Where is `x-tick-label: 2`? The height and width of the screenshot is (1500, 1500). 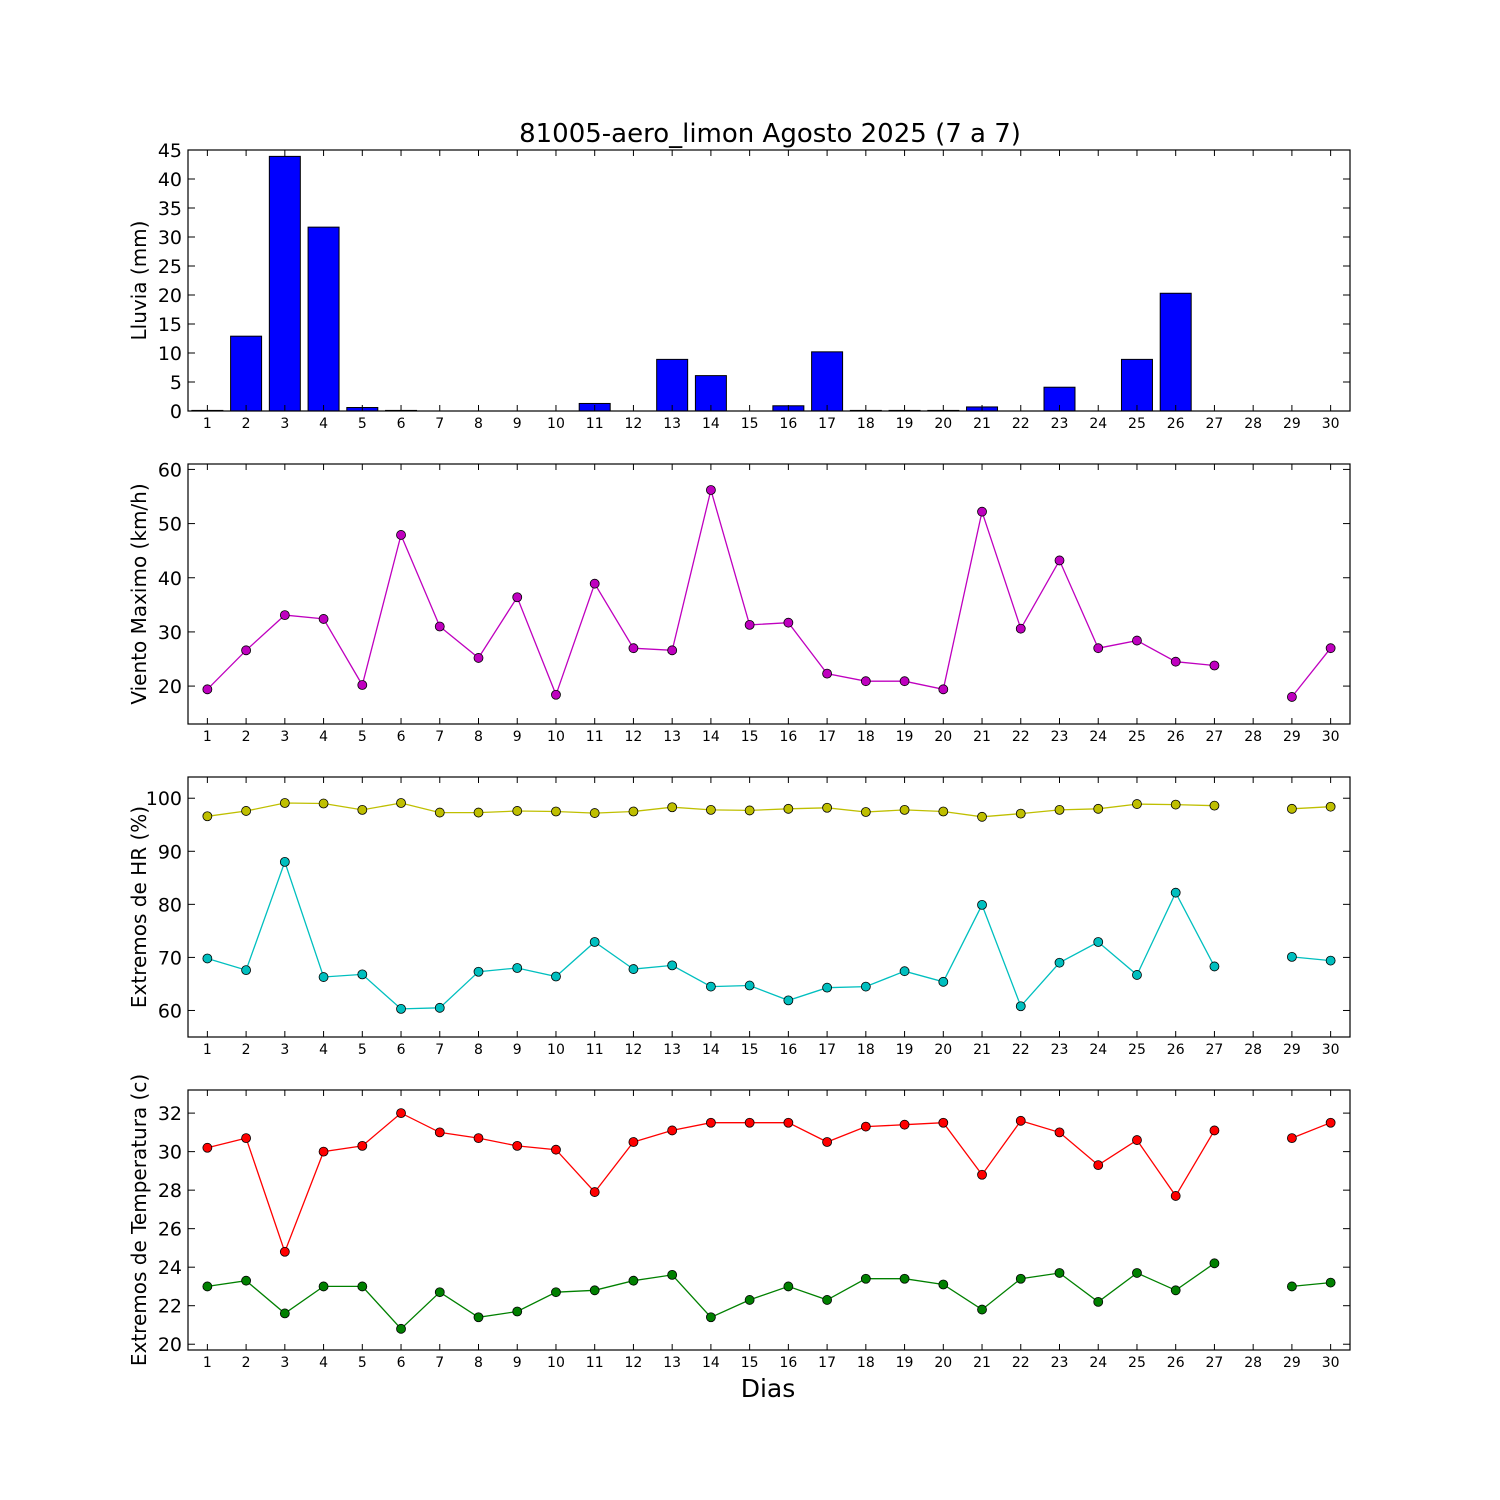 x-tick-label: 2 is located at coordinates (246, 737).